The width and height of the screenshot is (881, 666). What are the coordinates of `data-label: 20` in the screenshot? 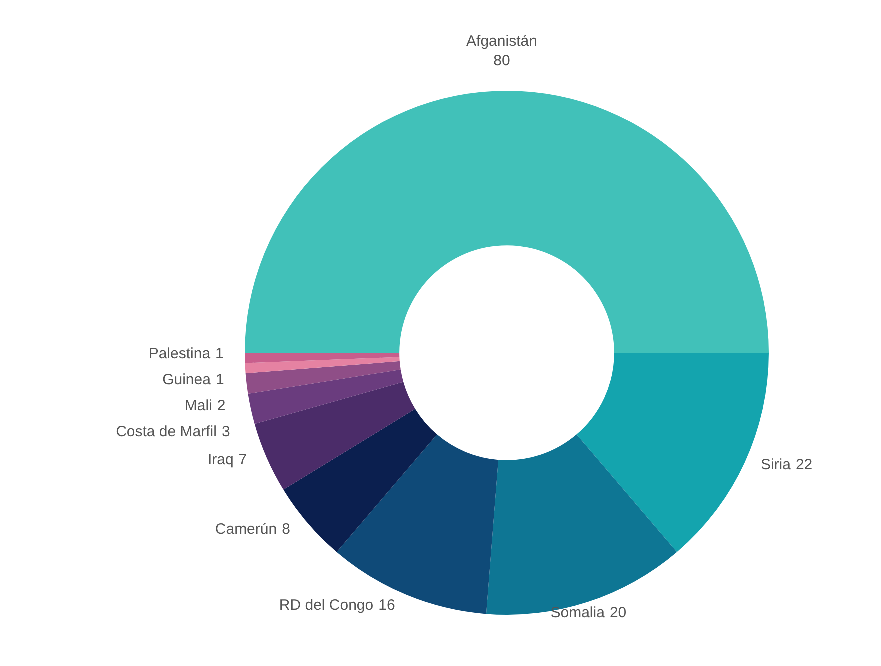 It's located at (618, 613).